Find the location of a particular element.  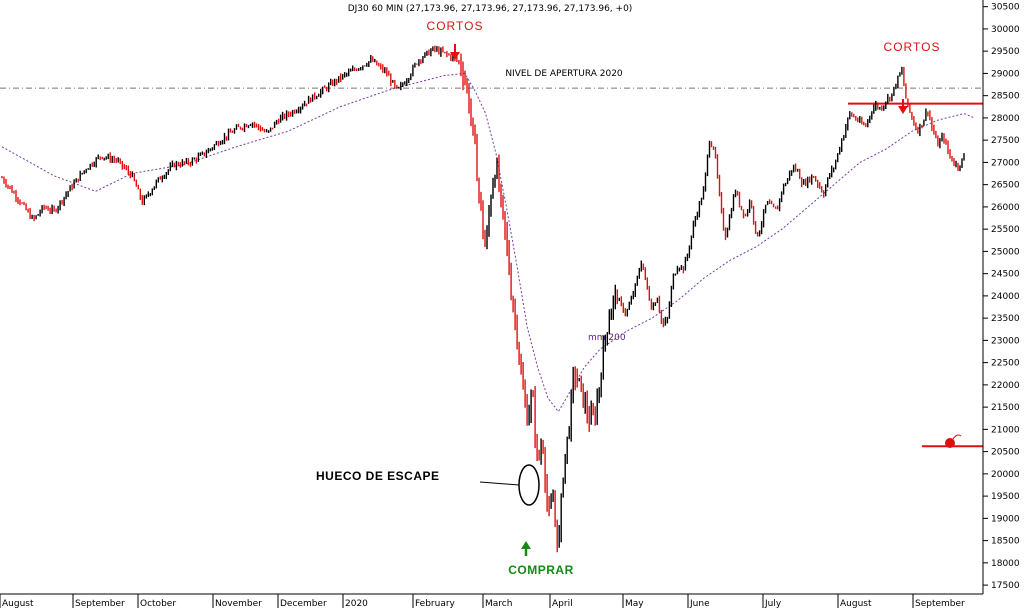

label-cortos-2: CORTOS is located at coordinates (912, 47).